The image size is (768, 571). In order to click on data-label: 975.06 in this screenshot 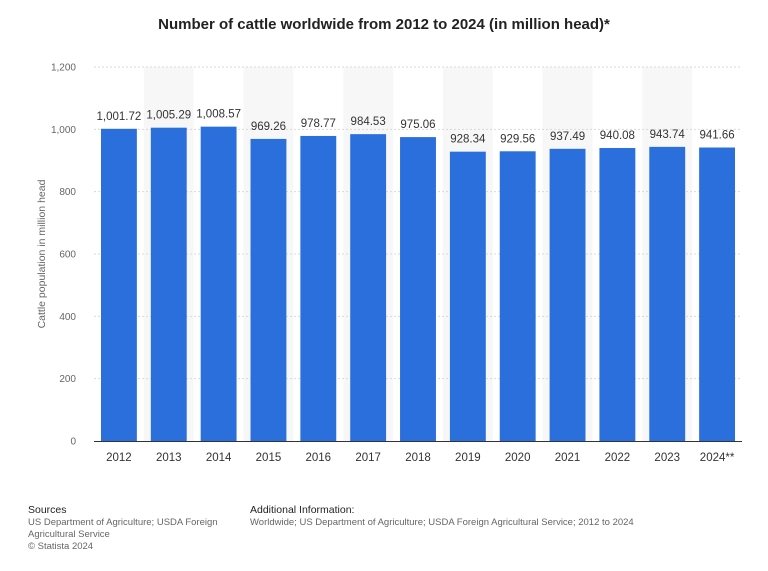, I will do `click(417, 125)`.